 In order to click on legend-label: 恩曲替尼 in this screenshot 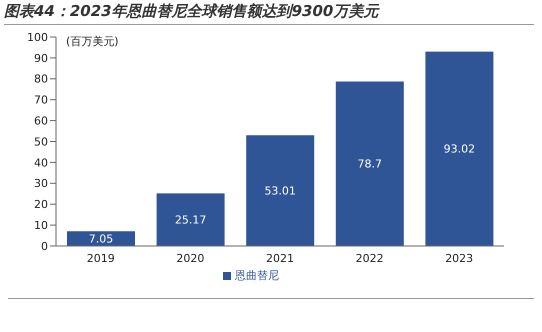, I will do `click(257, 275)`.